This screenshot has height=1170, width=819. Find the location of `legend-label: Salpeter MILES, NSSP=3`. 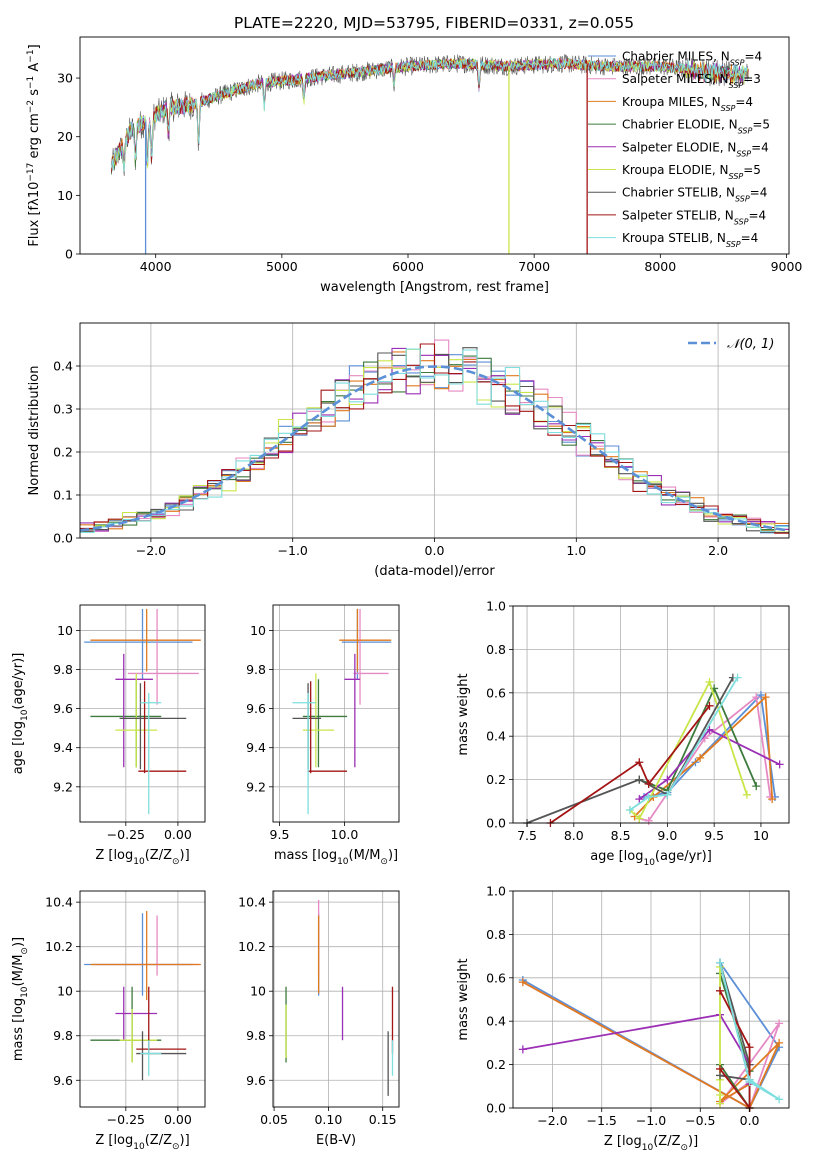

legend-label: Salpeter MILES, NSSP=3 is located at coordinates (691, 81).